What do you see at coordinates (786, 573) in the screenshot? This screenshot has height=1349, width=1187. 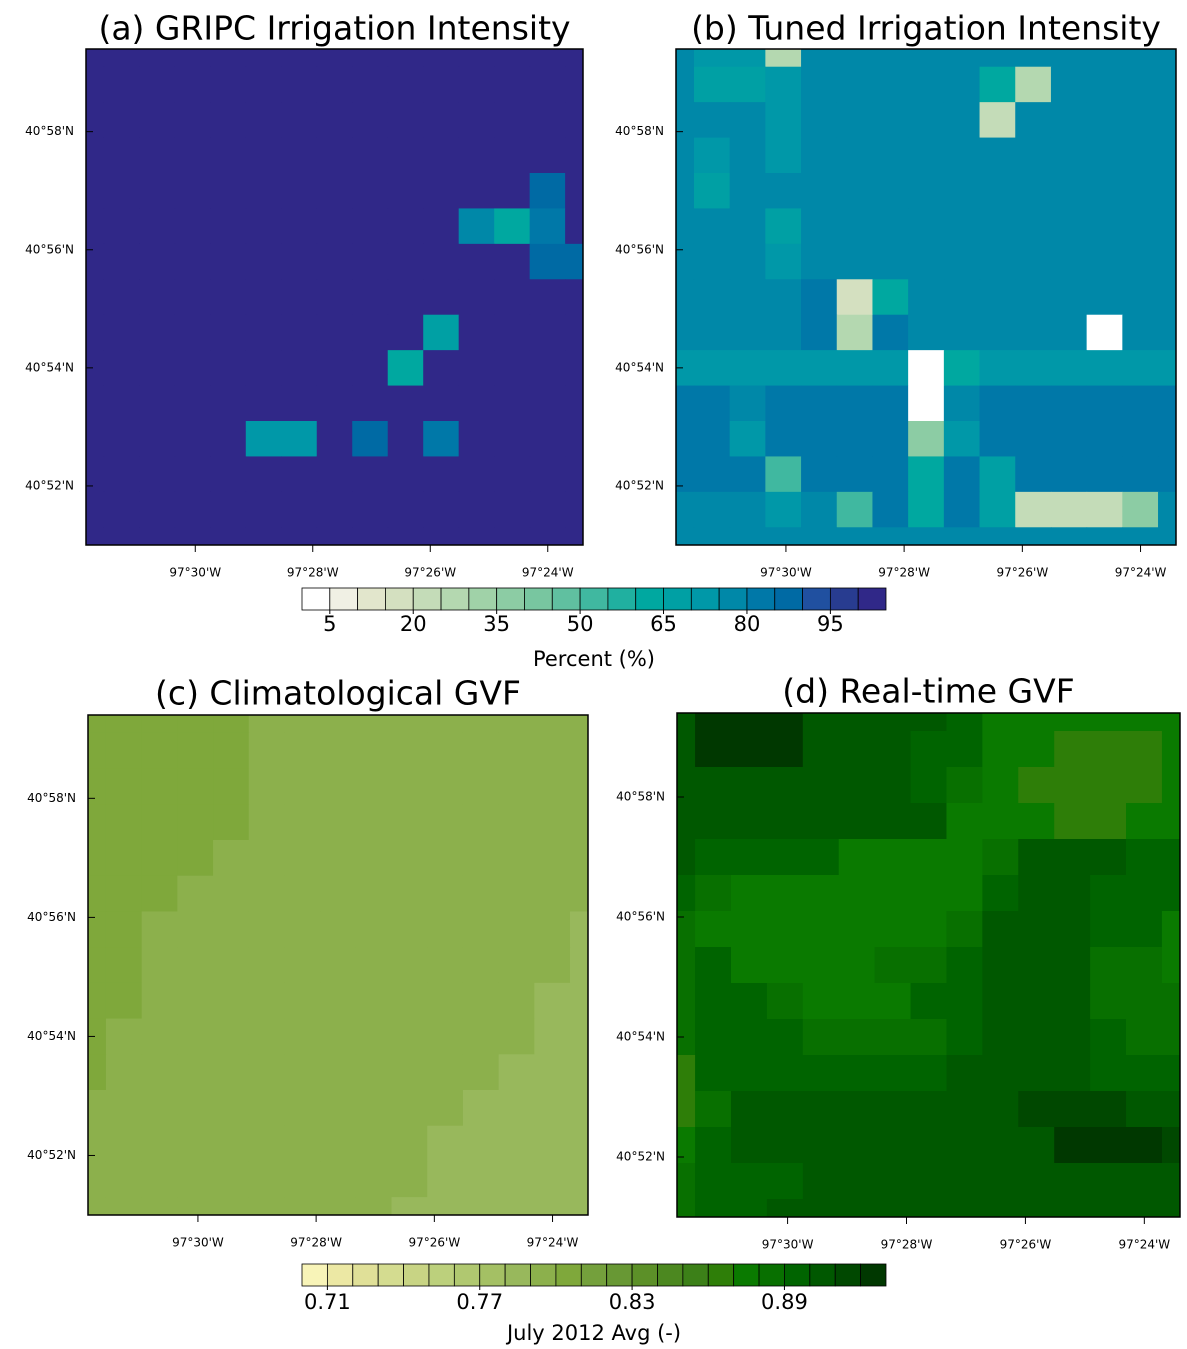 I see `x-tick-label: 97°30'W` at bounding box center [786, 573].